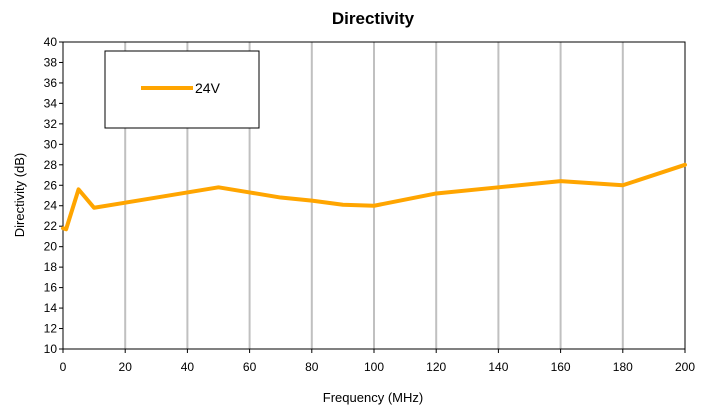  I want to click on x-axis-label: Frequency (MHz), so click(373, 397).